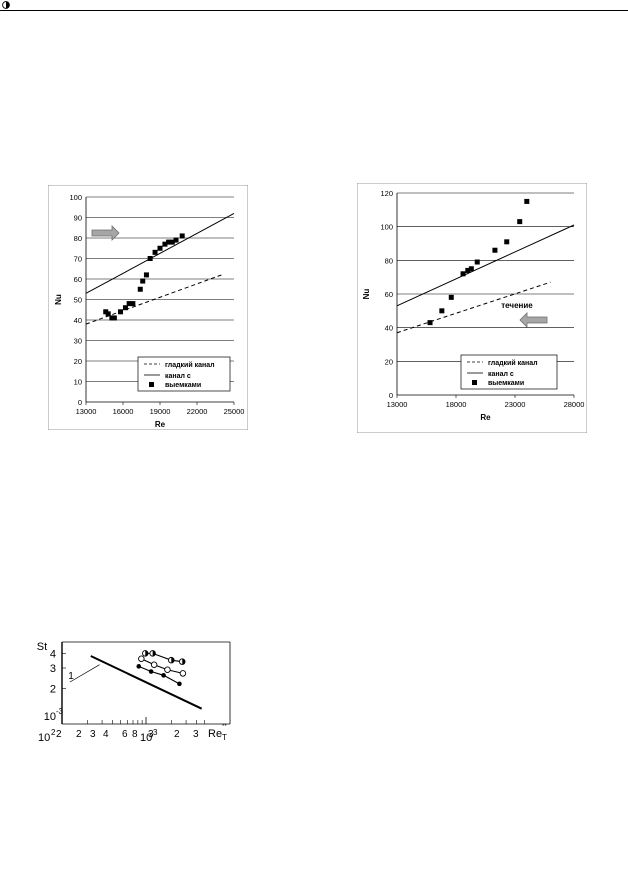 This screenshot has width=628, height=888. I want to click on y-tick-label: 3, so click(53, 669).